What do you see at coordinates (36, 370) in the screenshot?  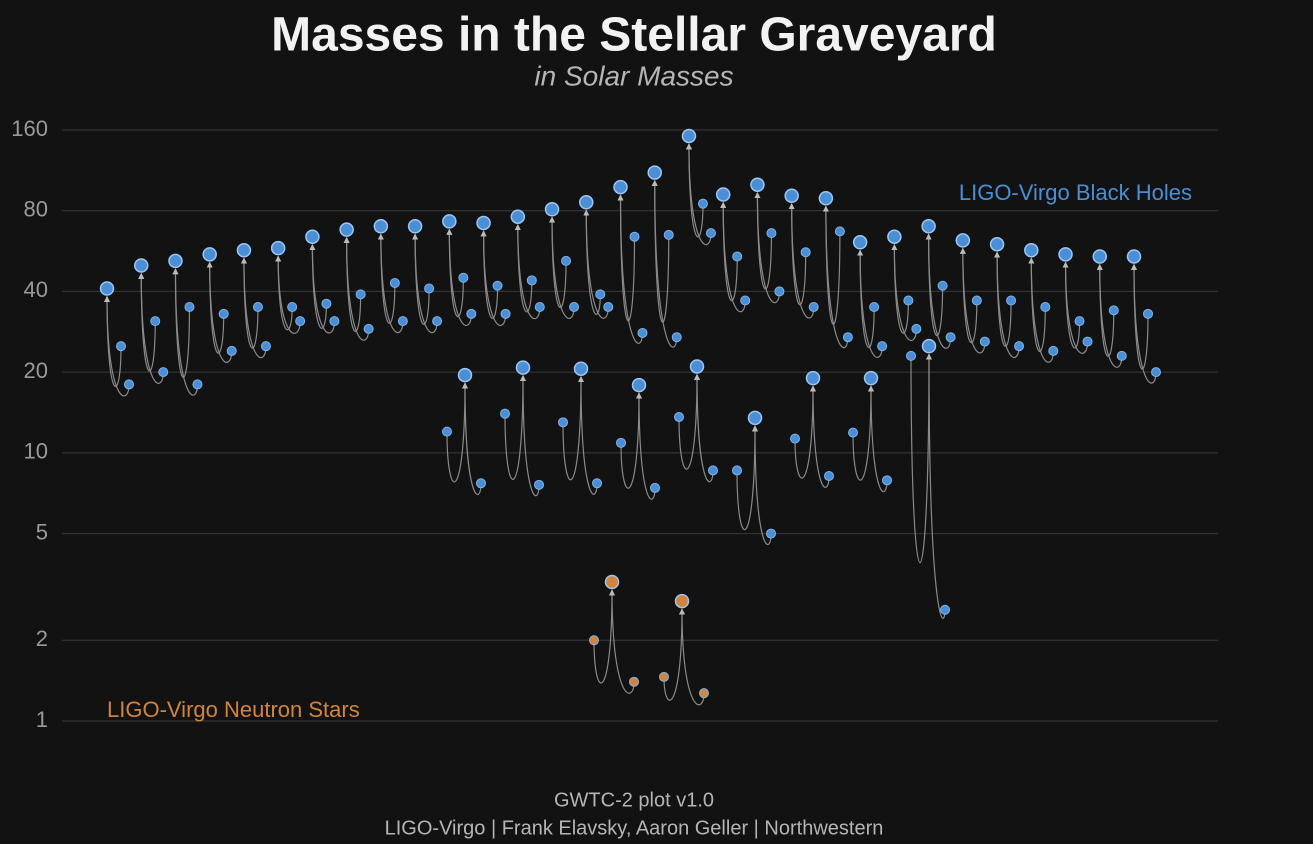 I see `y-tick-label: 20` at bounding box center [36, 370].